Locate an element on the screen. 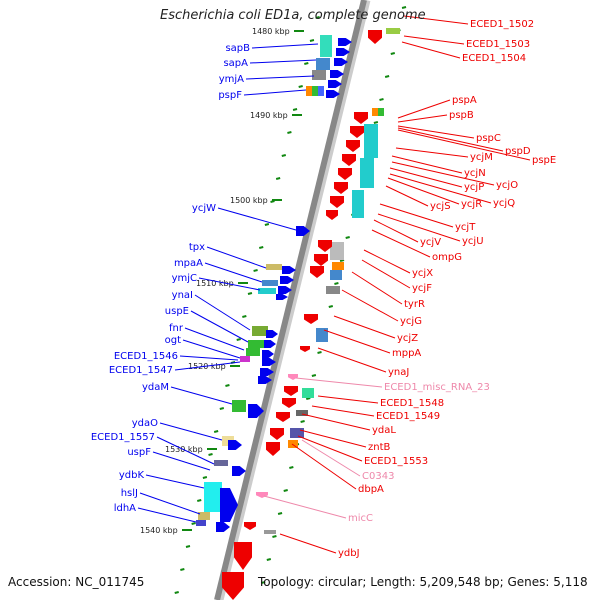 This screenshot has height=600, width=600. gene-label-ycjO: ycjO is located at coordinates (507, 185).